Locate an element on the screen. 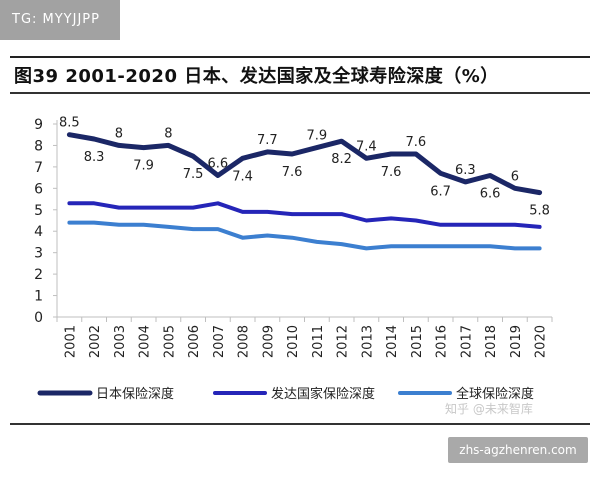 The width and height of the screenshot is (600, 480). x-tick-label: 2015 is located at coordinates (417, 341).